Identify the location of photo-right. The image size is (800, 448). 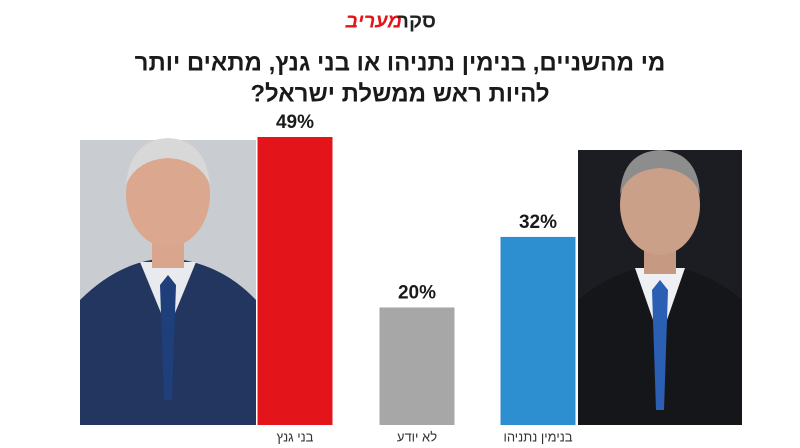
(660, 287).